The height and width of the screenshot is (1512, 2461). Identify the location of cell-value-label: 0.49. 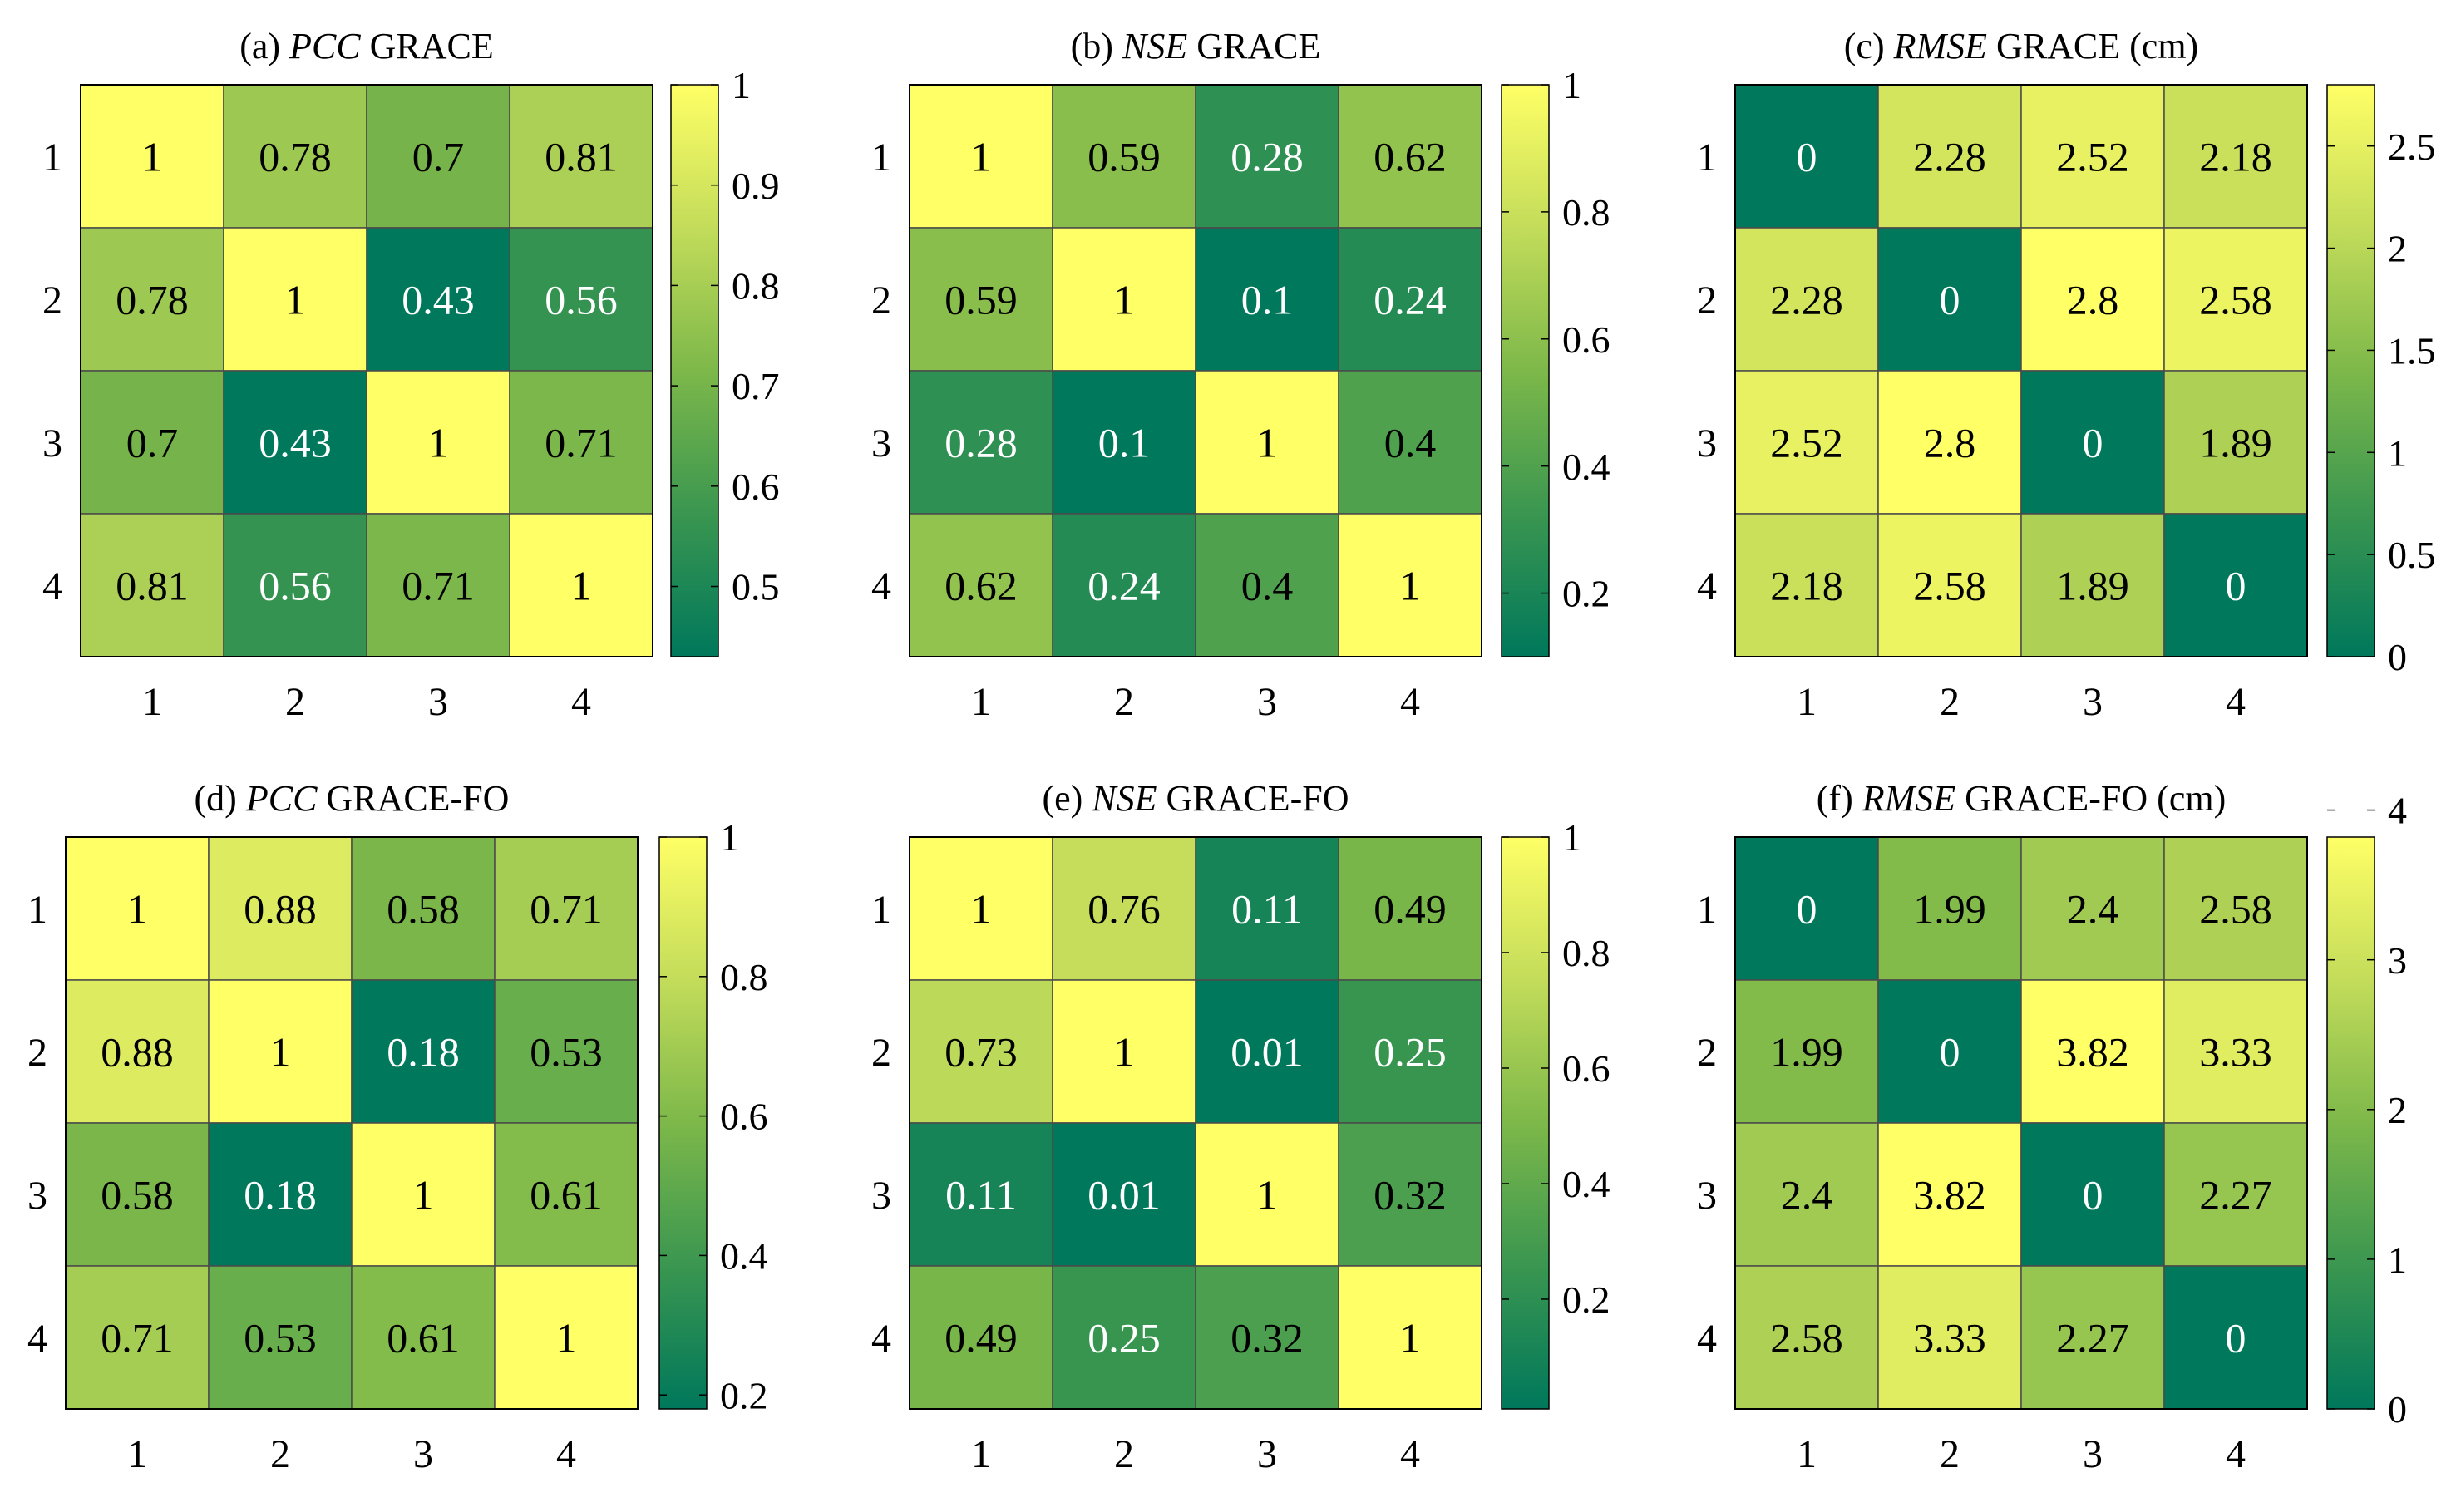
(1410, 910).